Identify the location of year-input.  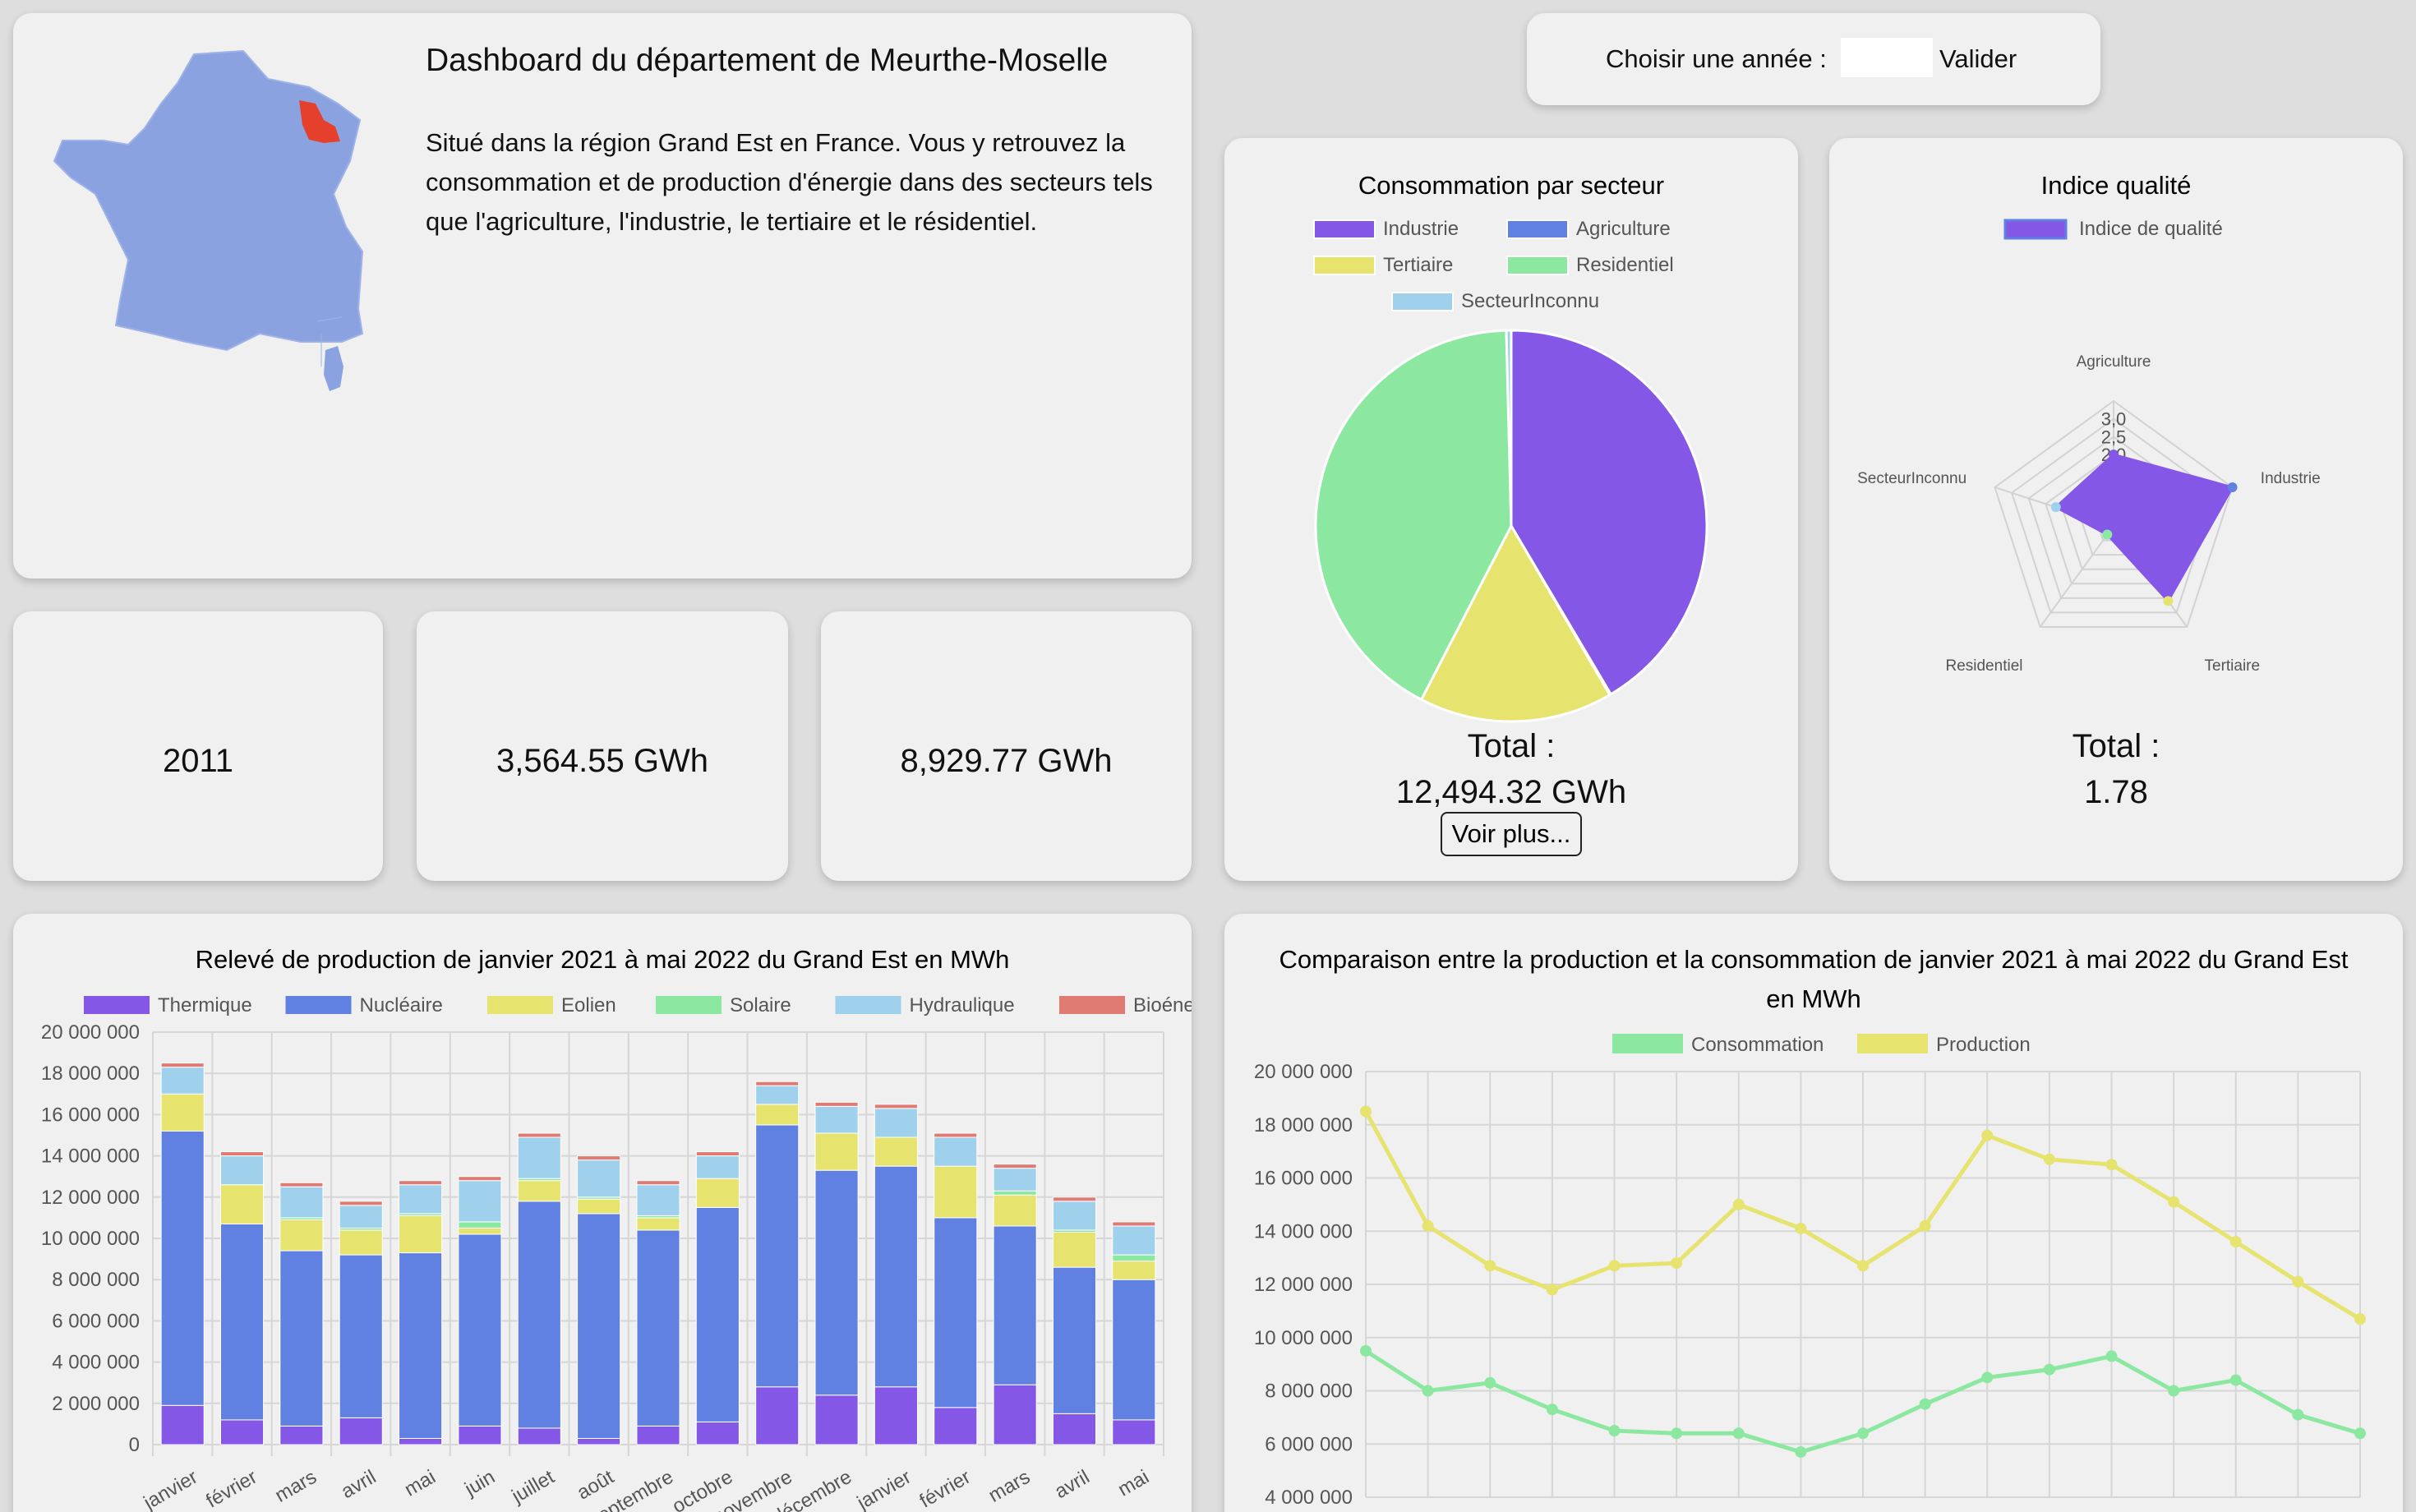
(1887, 57).